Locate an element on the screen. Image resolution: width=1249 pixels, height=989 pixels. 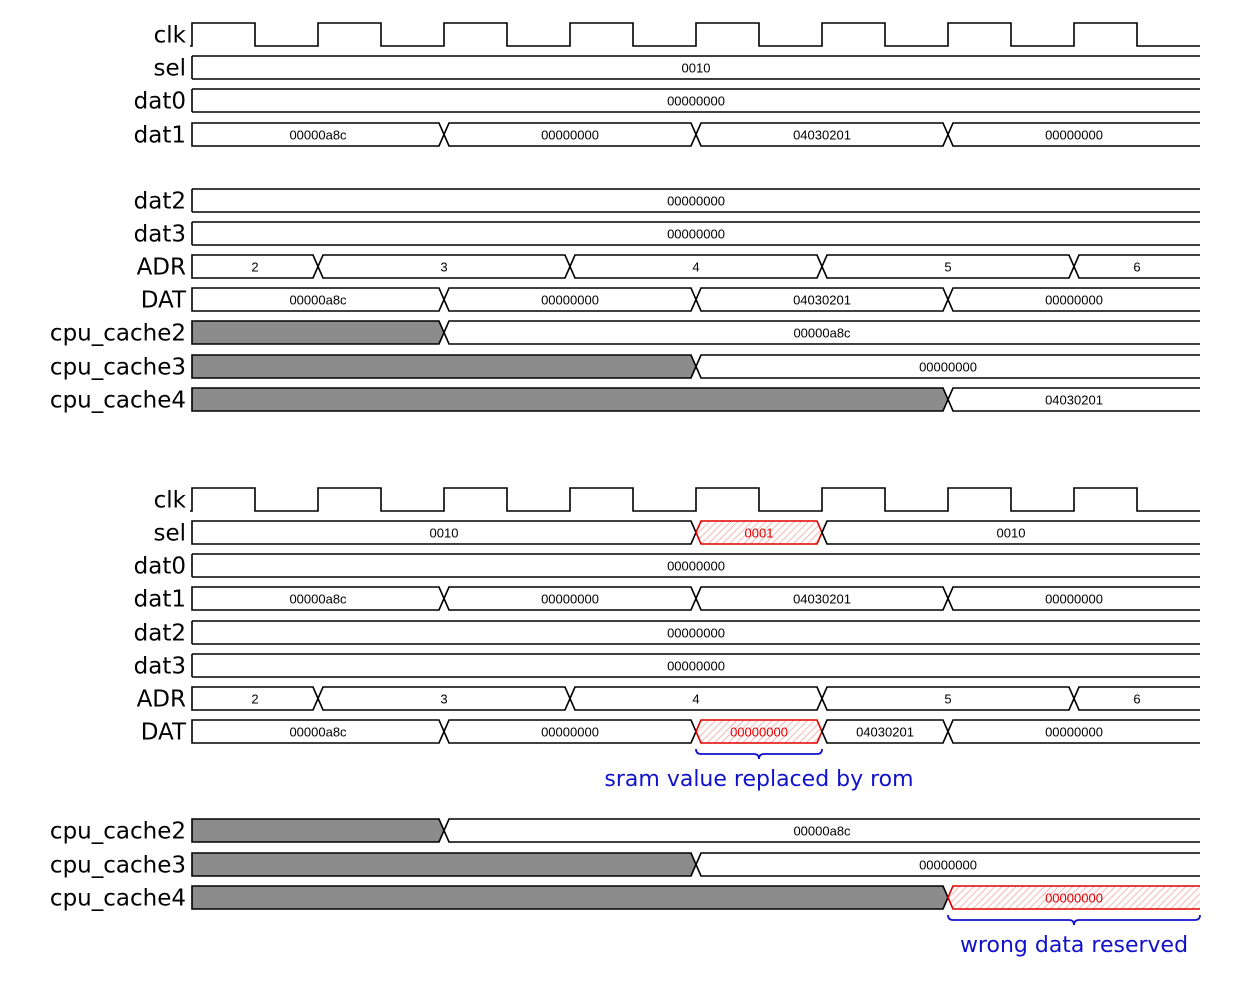
clock-waveform is located at coordinates (695, 499).